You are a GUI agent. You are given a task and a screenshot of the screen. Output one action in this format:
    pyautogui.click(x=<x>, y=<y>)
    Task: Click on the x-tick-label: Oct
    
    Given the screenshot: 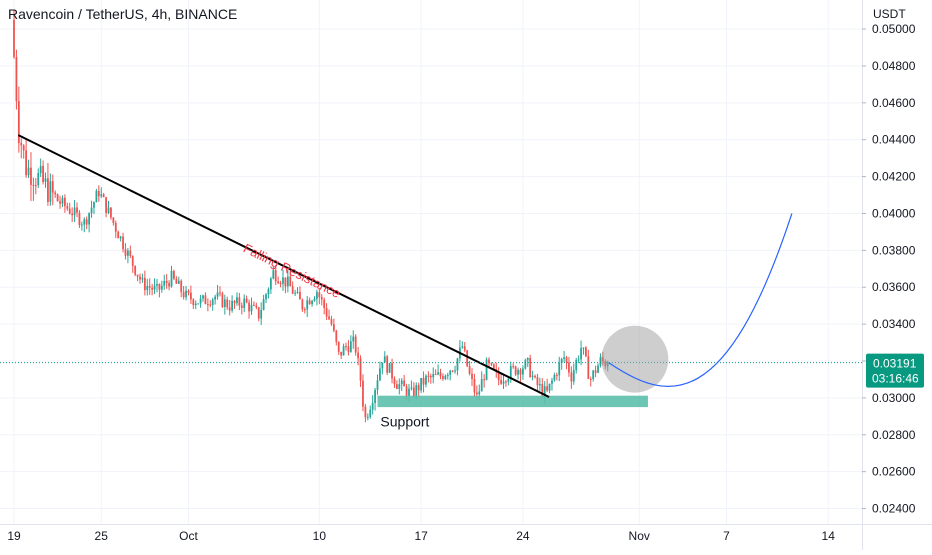 What is the action you would take?
    pyautogui.click(x=188, y=536)
    